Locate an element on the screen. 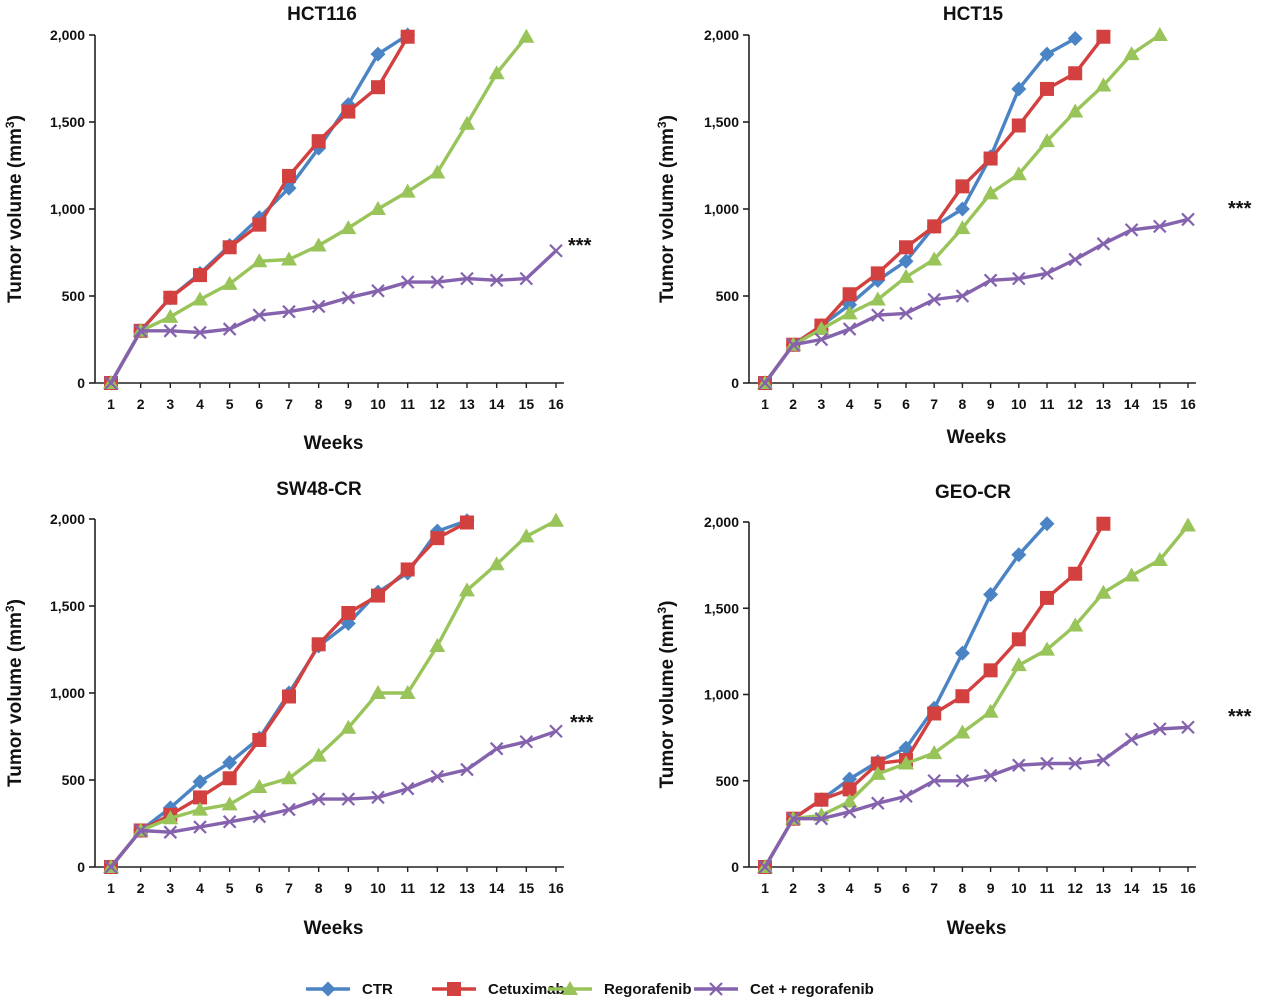 This screenshot has width=1269, height=1006. y-axis-label: Tumor volume (mm3) is located at coordinates (666, 695).